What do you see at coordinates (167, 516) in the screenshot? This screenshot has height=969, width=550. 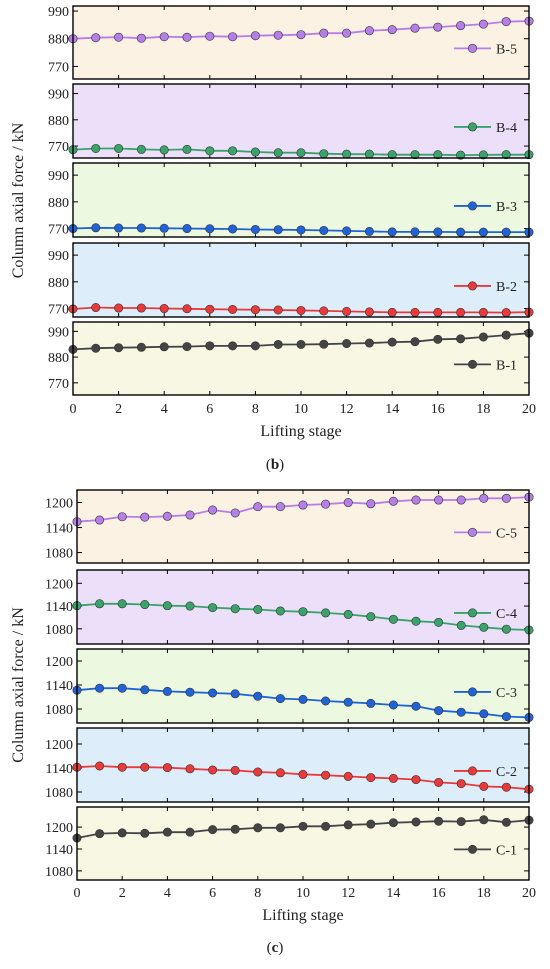 I see `data-point-C-5: C-5: 1167` at bounding box center [167, 516].